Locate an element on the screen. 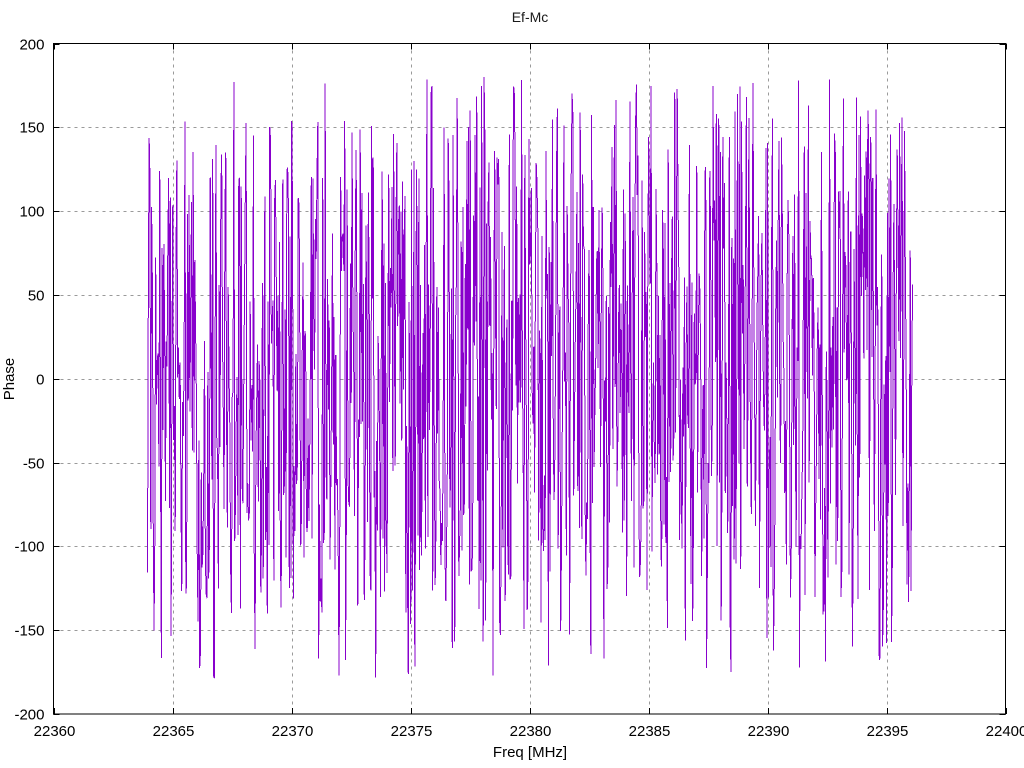 The height and width of the screenshot is (768, 1024). y-tick-label: 200 is located at coordinates (31, 45).